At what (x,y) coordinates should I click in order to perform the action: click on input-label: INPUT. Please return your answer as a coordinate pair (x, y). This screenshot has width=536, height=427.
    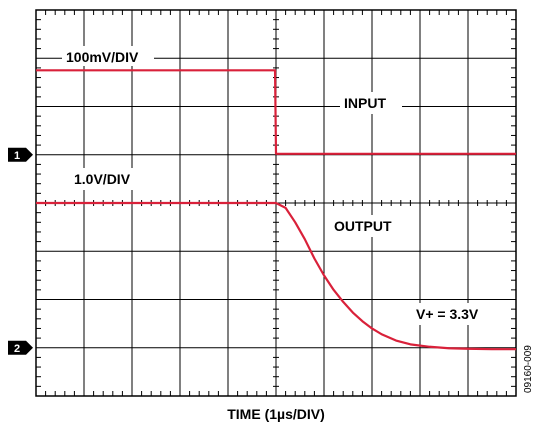
    Looking at the image, I should click on (365, 103).